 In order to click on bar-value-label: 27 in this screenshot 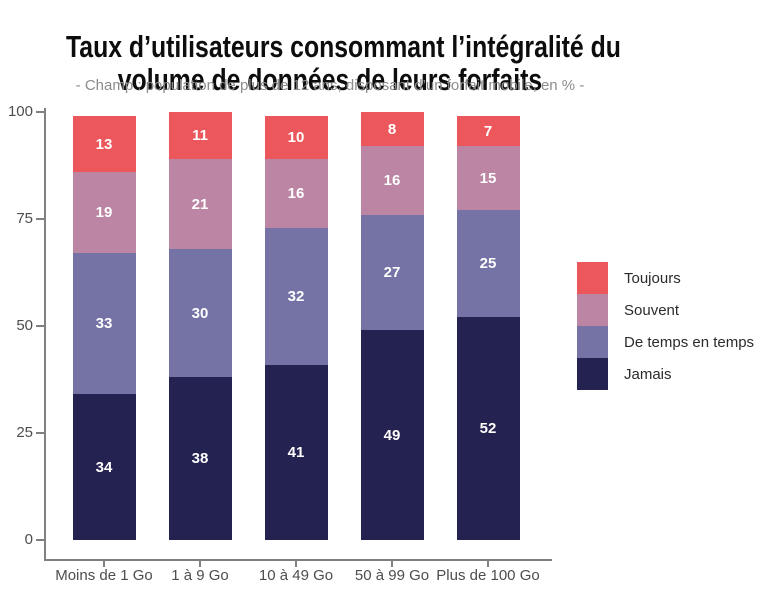, I will do `click(392, 272)`.